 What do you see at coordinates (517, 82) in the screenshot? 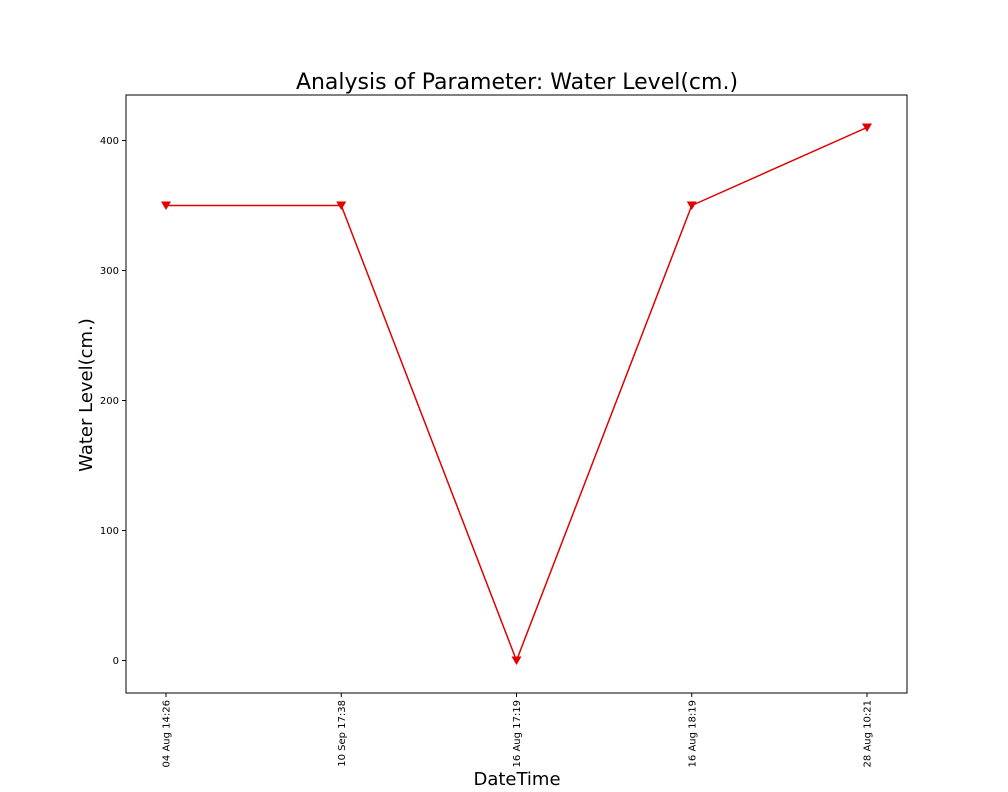
I see `chart-title: Analysis of Parameter: Water Level(cm.)` at bounding box center [517, 82].